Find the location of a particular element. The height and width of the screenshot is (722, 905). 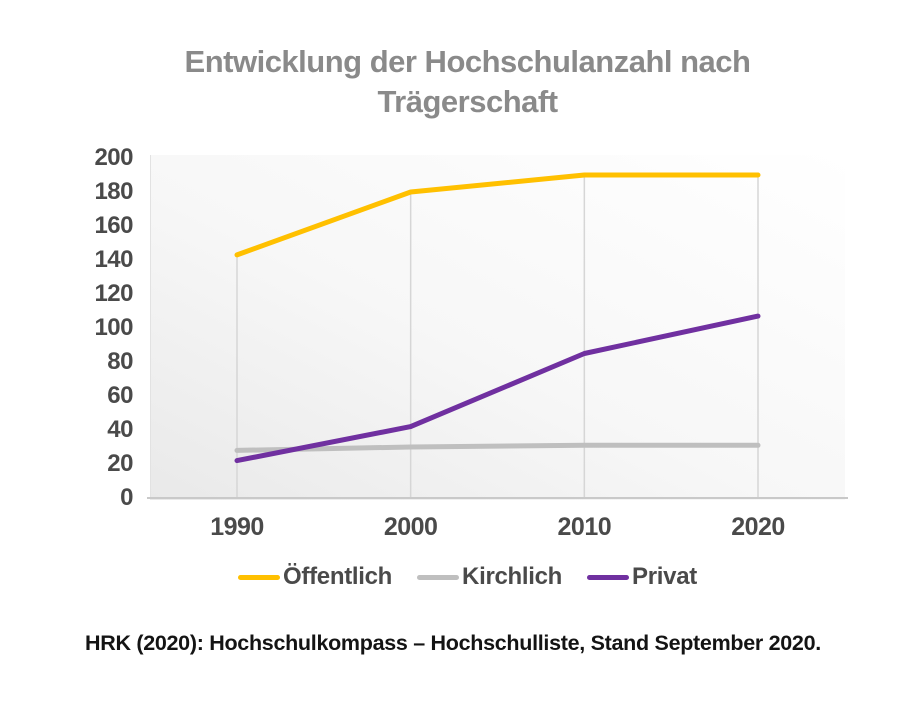

series-line--ffentlich is located at coordinates (497, 215).